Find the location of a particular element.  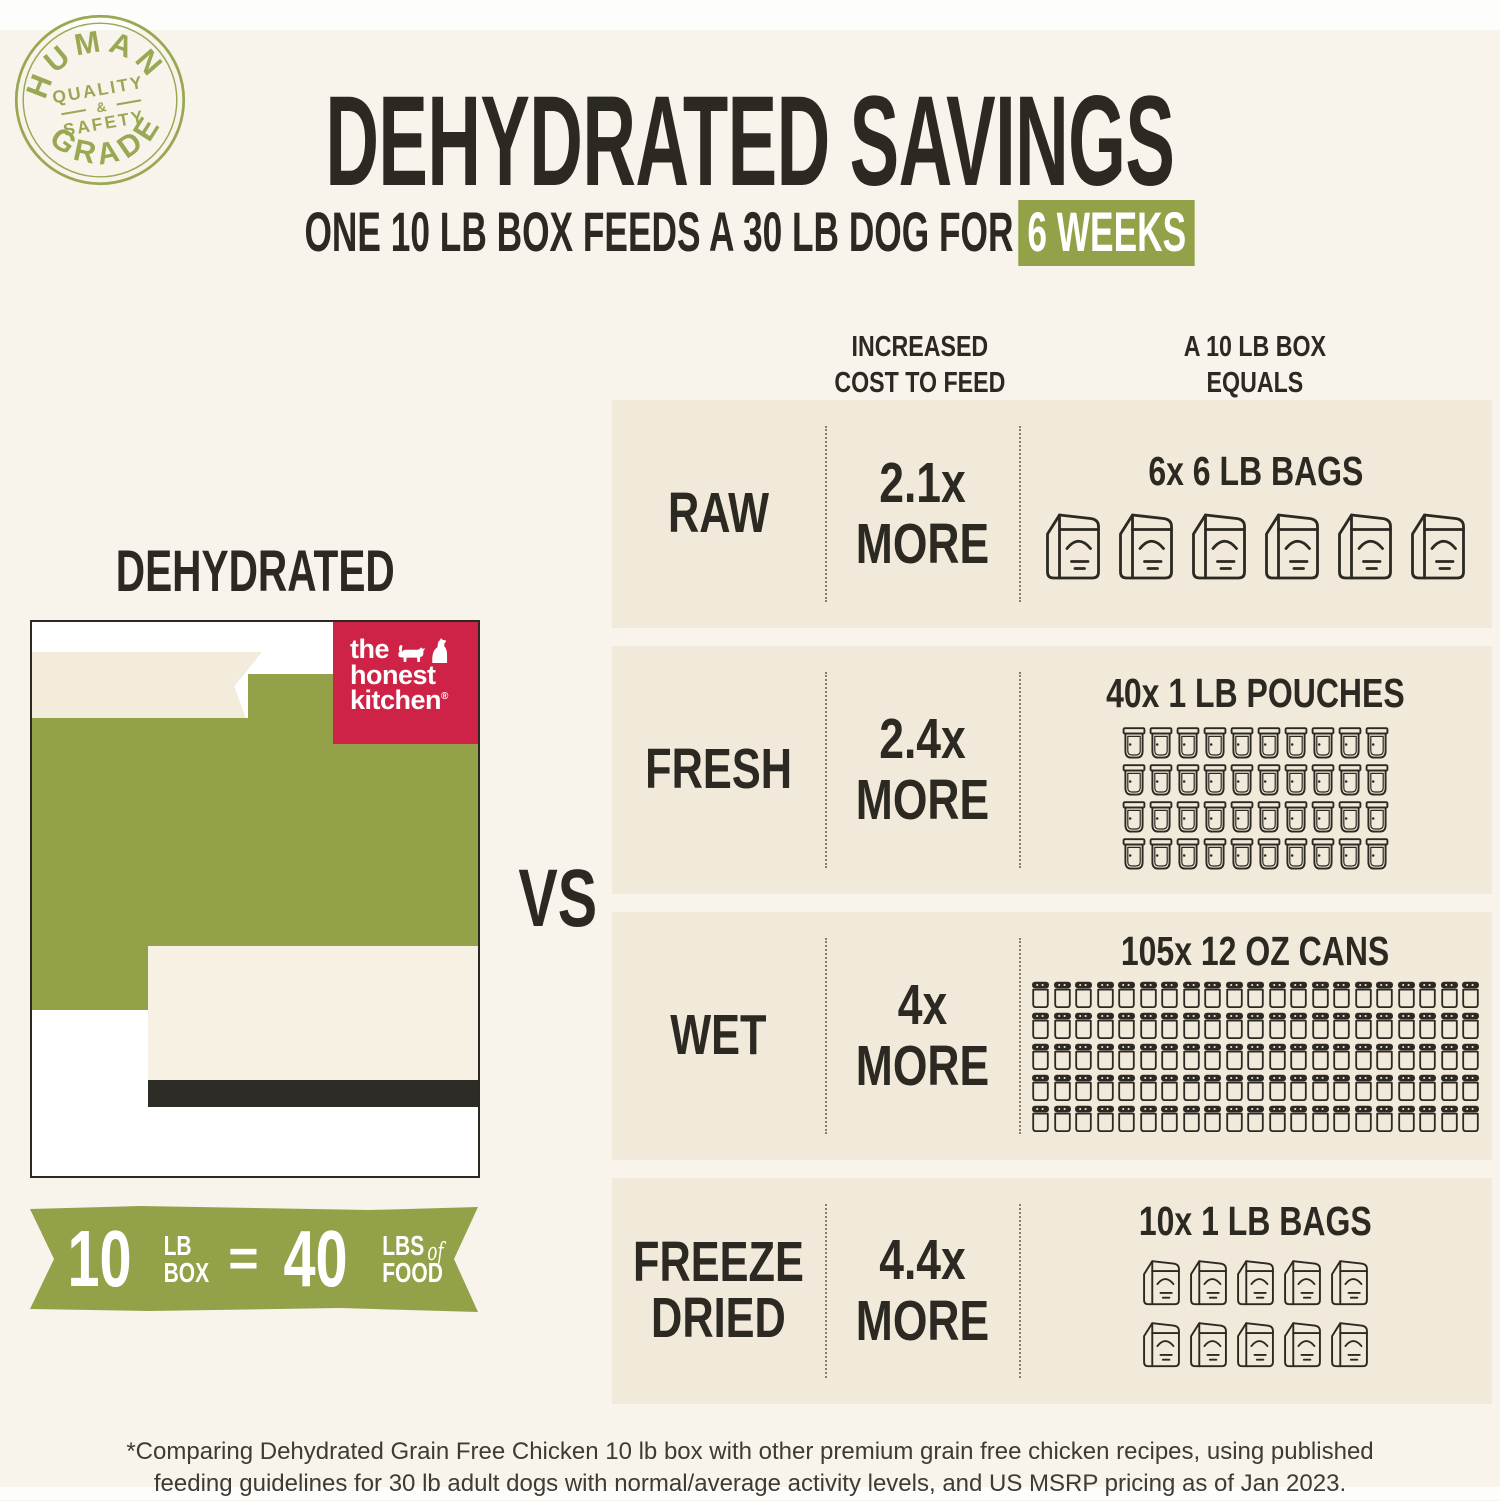

dog-icon is located at coordinates (440, 650).